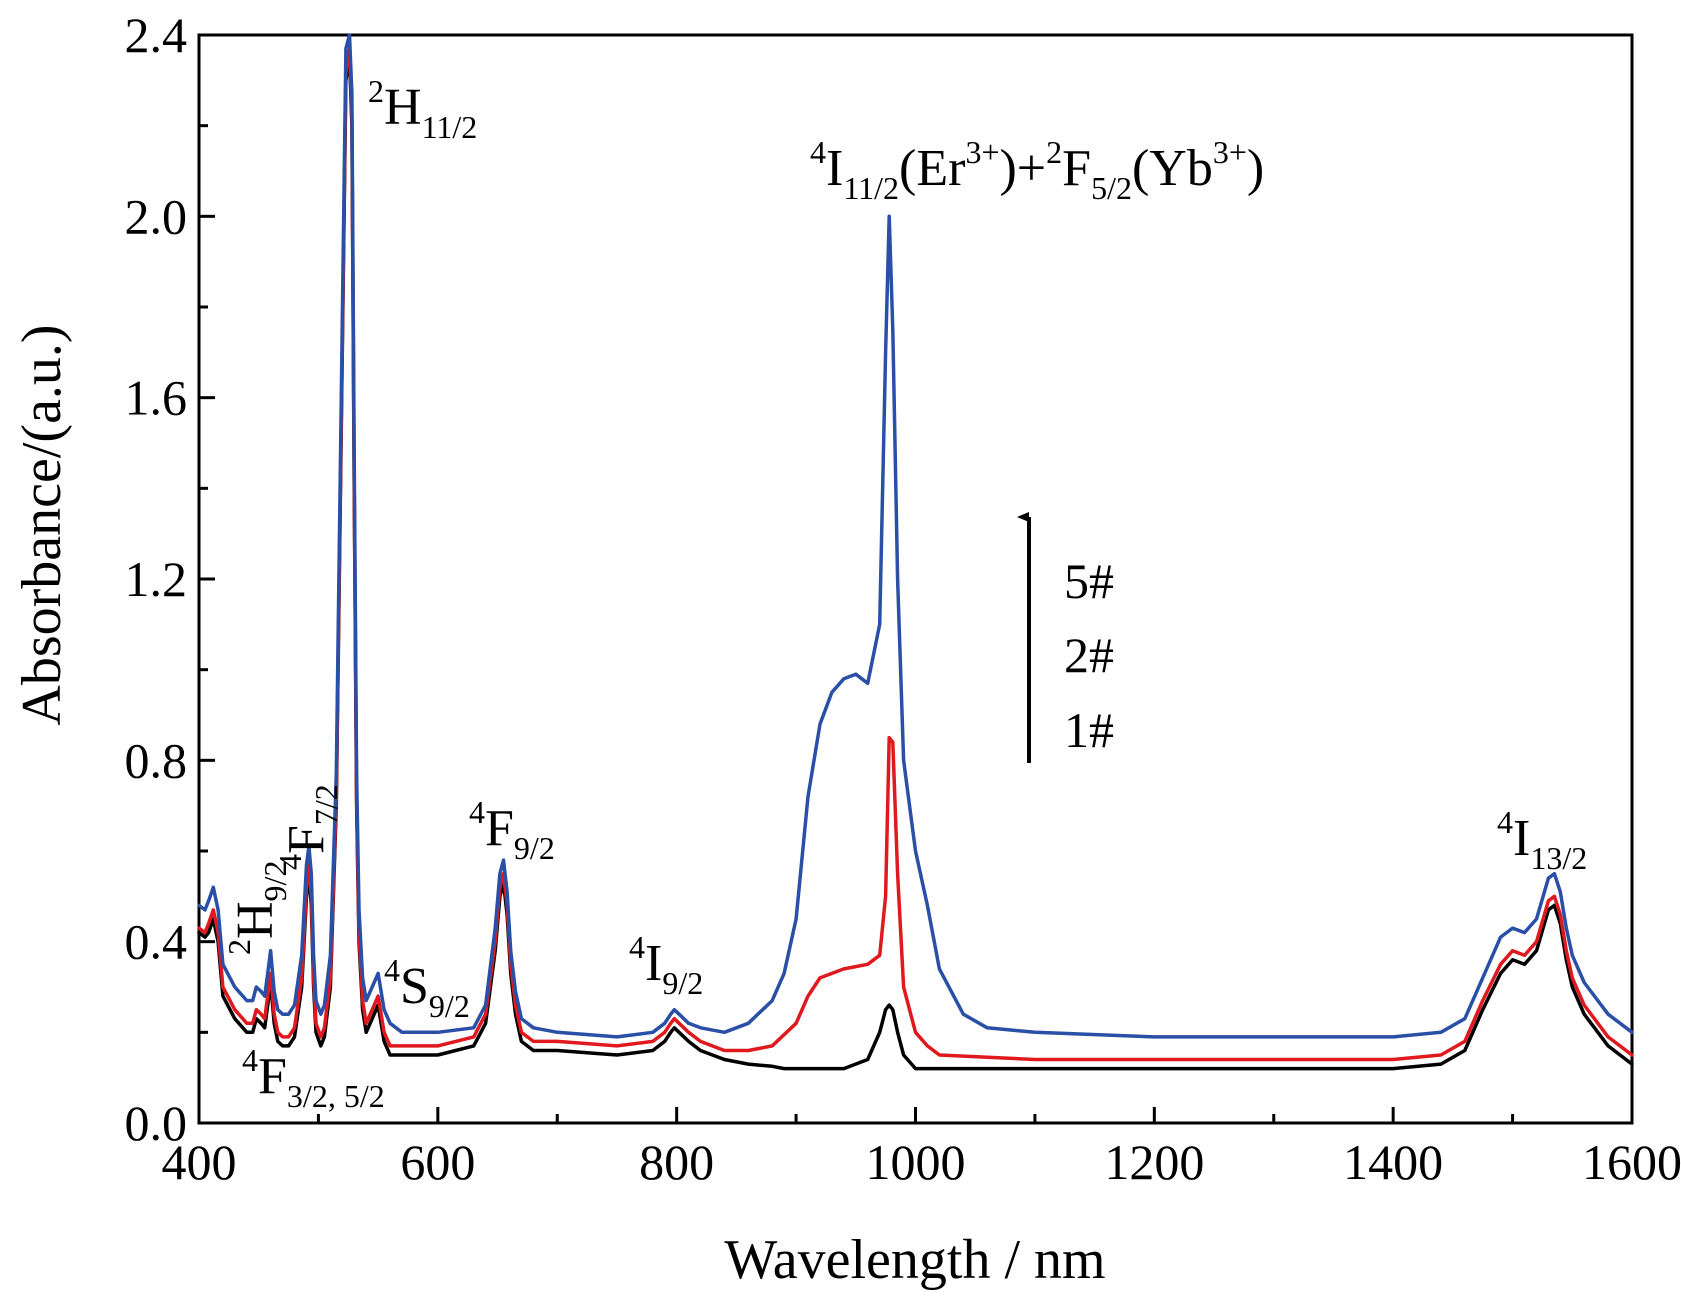 The width and height of the screenshot is (1681, 1296). I want to click on y-tick-label: 2.0, so click(156, 216).